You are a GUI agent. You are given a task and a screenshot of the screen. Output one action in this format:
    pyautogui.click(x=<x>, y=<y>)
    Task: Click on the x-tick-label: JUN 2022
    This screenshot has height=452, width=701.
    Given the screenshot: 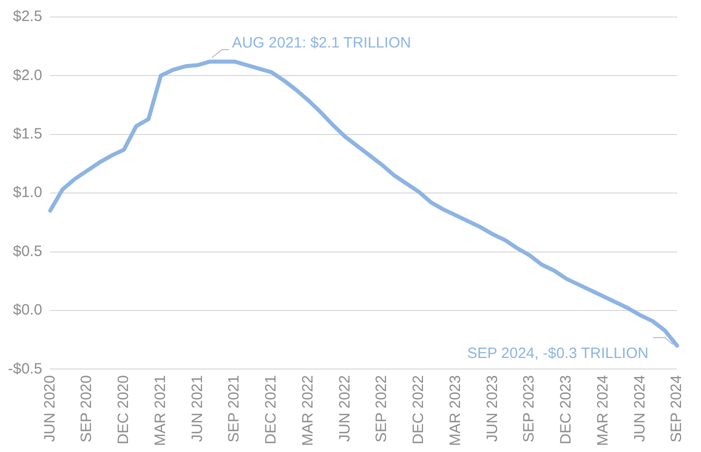 What is the action you would take?
    pyautogui.click(x=345, y=408)
    